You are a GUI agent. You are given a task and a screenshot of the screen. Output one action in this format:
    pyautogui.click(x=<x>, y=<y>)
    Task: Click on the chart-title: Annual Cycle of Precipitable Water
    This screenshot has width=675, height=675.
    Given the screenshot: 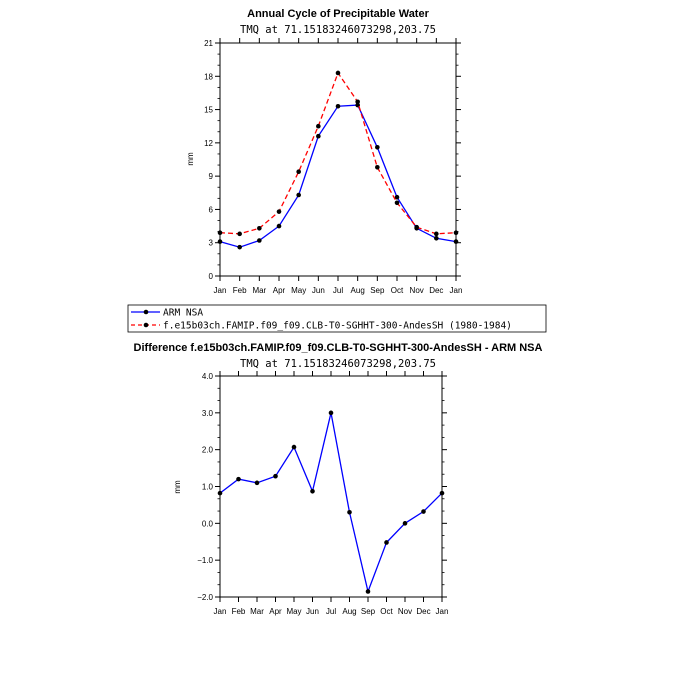 What is the action you would take?
    pyautogui.click(x=338, y=14)
    